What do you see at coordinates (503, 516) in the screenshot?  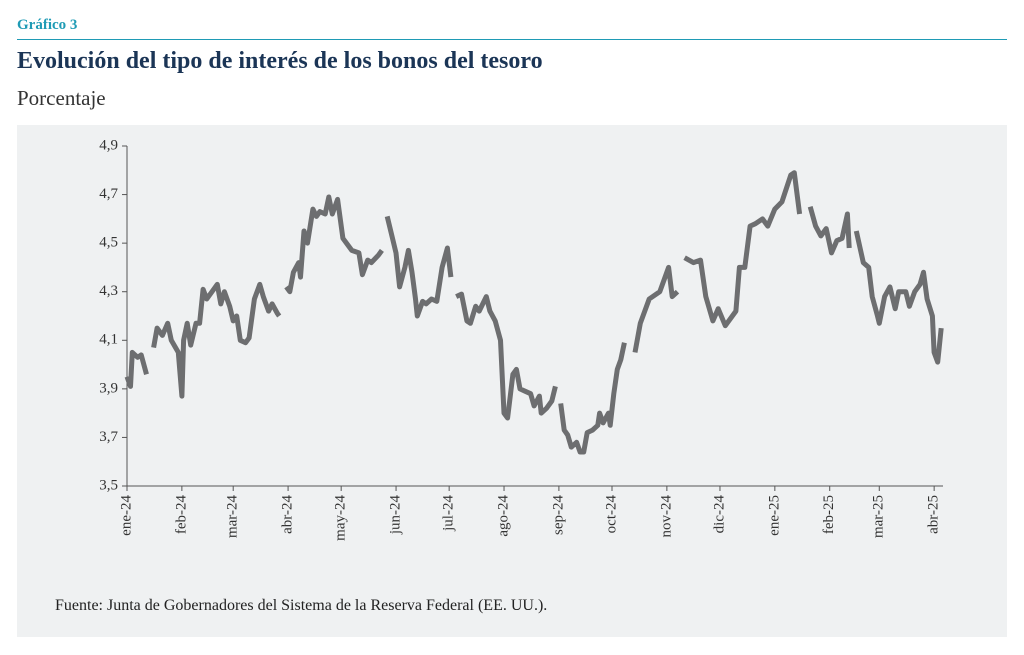 I see `x-tick-label: ago-24` at bounding box center [503, 516].